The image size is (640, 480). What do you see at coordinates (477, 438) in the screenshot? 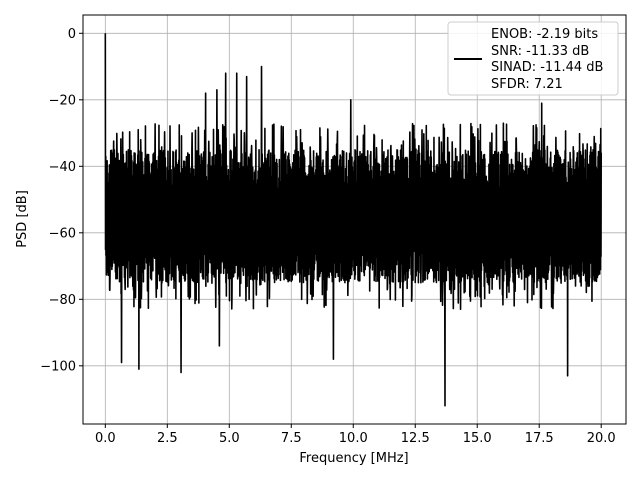
I see `x-tick-label: 15.0` at bounding box center [477, 438].